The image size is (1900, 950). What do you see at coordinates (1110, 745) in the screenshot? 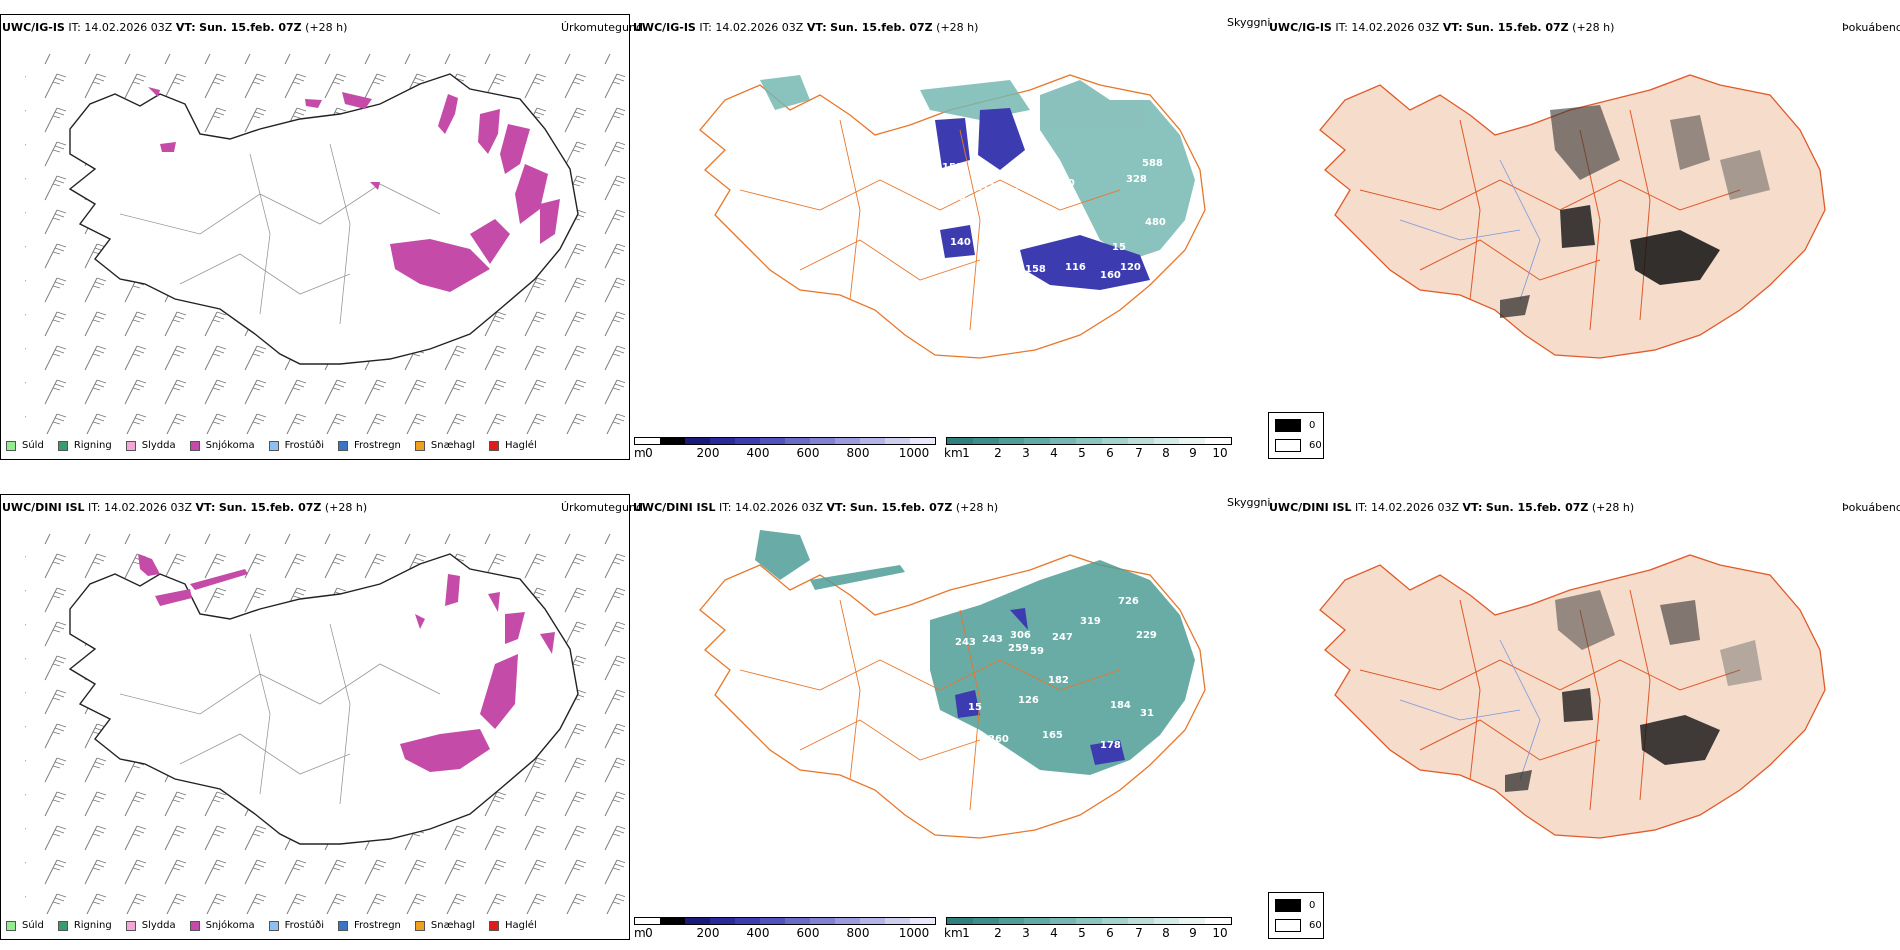
I see `cloud-label: 178` at bounding box center [1110, 745].